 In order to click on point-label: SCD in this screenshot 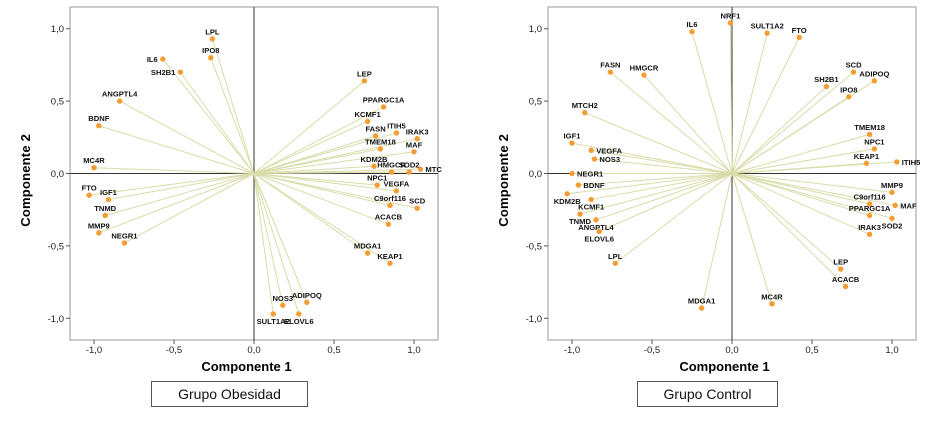, I will do `click(853, 65)`.